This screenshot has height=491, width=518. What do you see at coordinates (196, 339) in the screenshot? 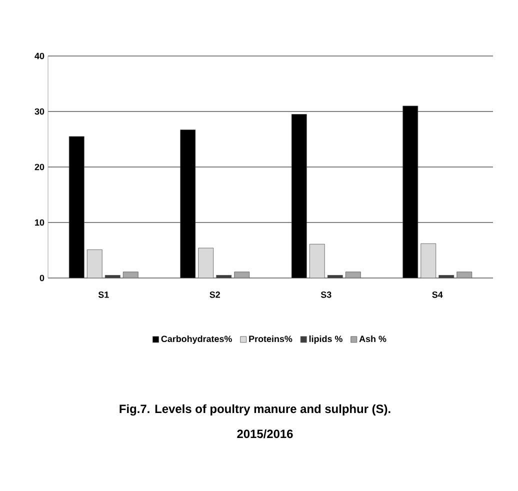
I see `legend-label: Carbohydrates%` at bounding box center [196, 339].